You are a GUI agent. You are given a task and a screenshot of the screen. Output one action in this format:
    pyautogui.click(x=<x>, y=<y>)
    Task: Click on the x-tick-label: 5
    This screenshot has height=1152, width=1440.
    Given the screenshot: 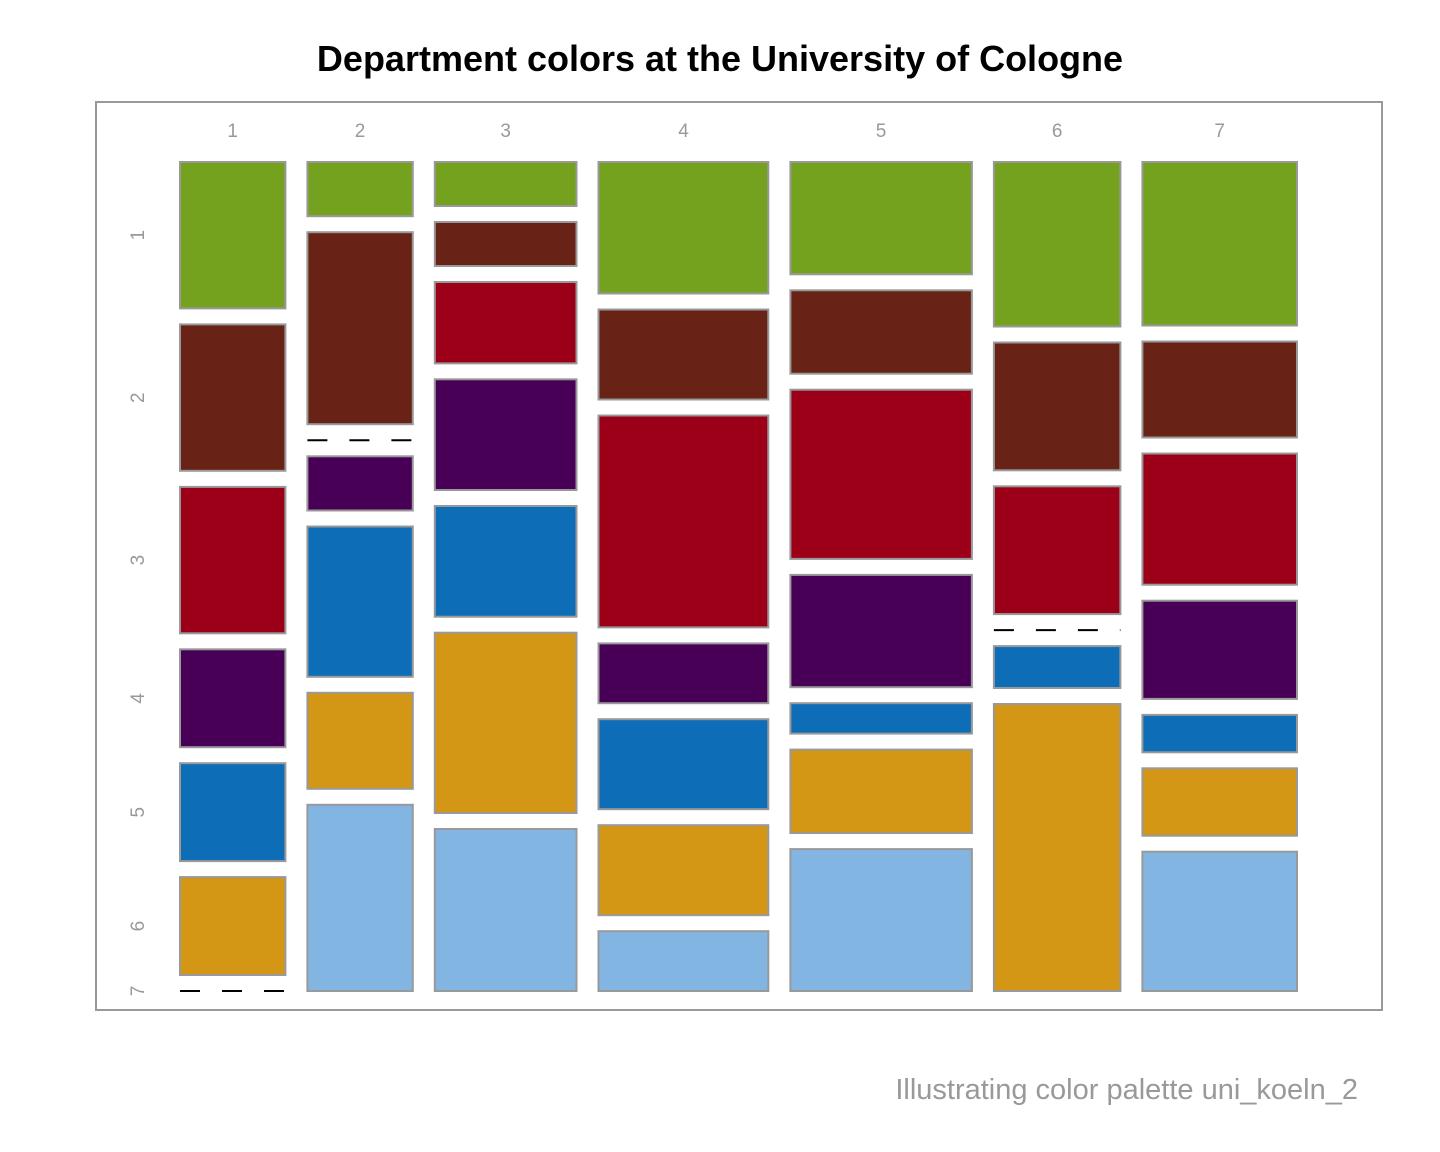 What is the action you would take?
    pyautogui.click(x=881, y=131)
    